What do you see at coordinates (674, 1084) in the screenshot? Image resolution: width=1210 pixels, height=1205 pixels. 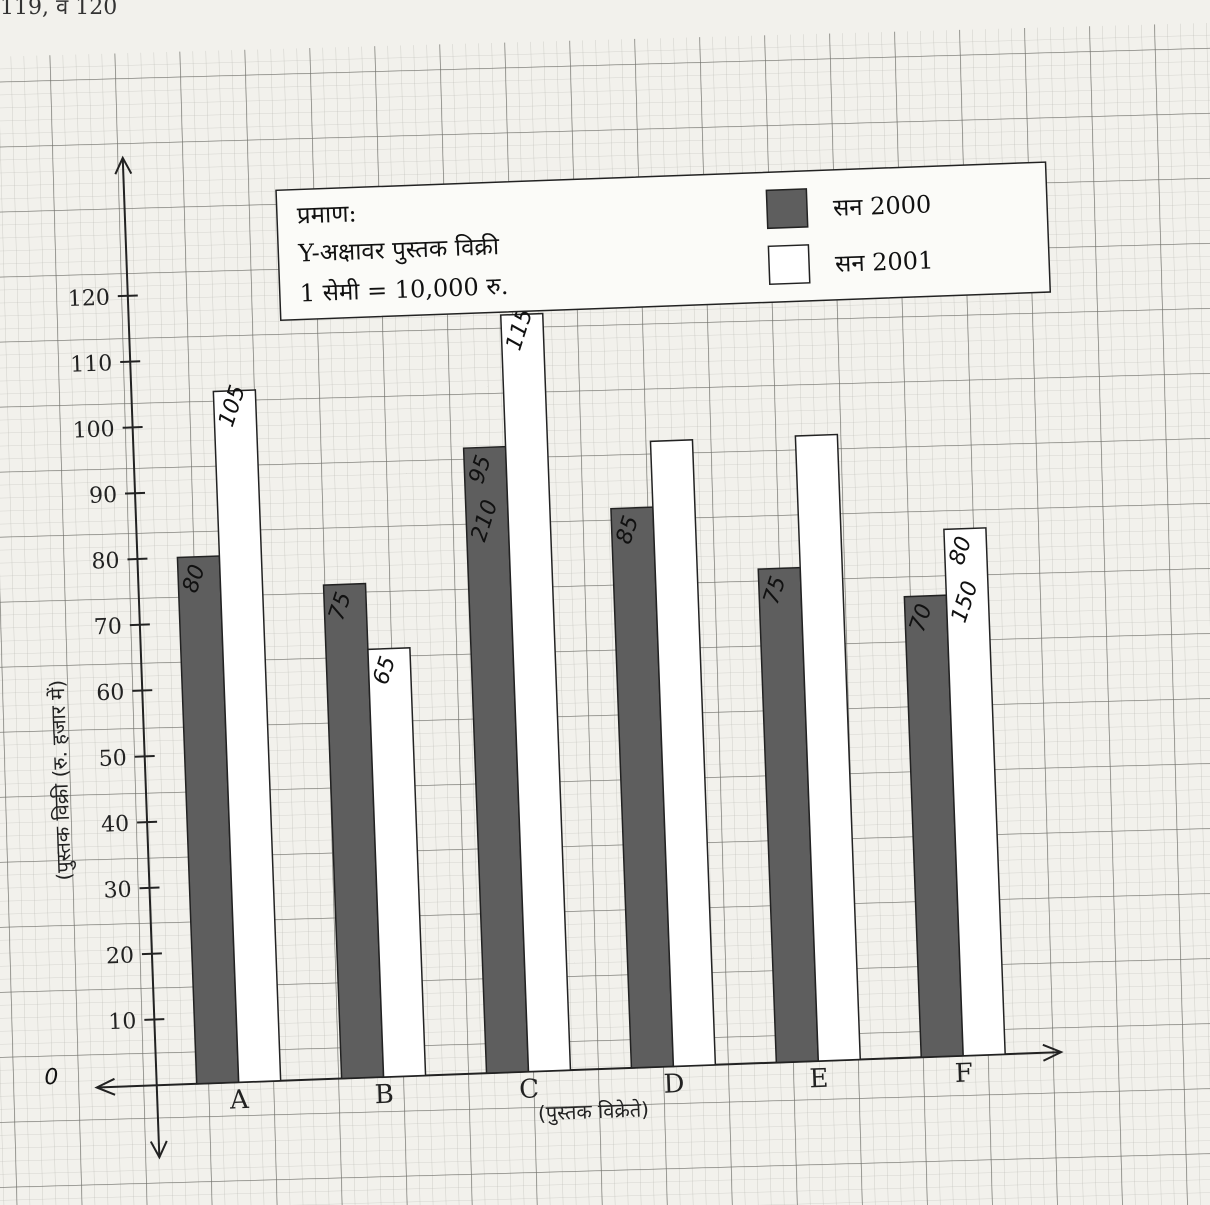 I see `category-label: D` at bounding box center [674, 1084].